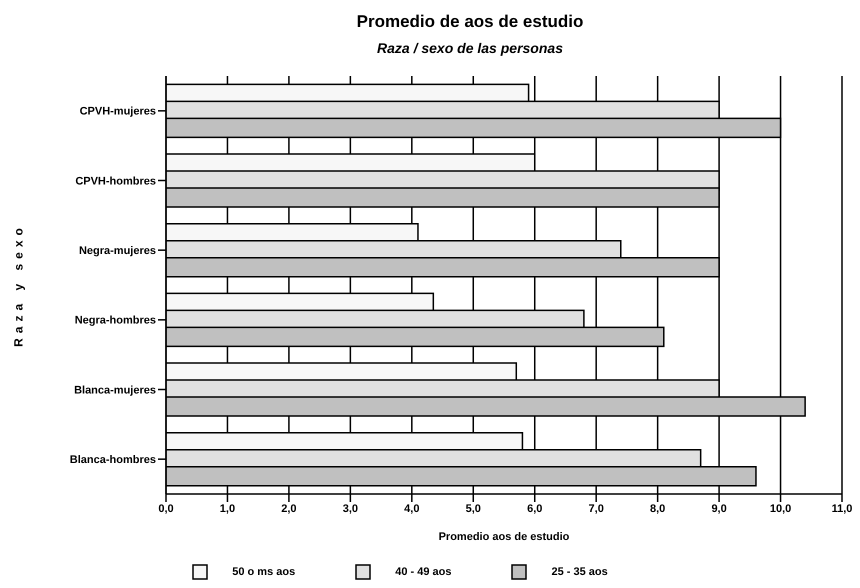 This screenshot has width=860, height=588. I want to click on y-tick-label: CPVH-hombres, so click(115, 181).